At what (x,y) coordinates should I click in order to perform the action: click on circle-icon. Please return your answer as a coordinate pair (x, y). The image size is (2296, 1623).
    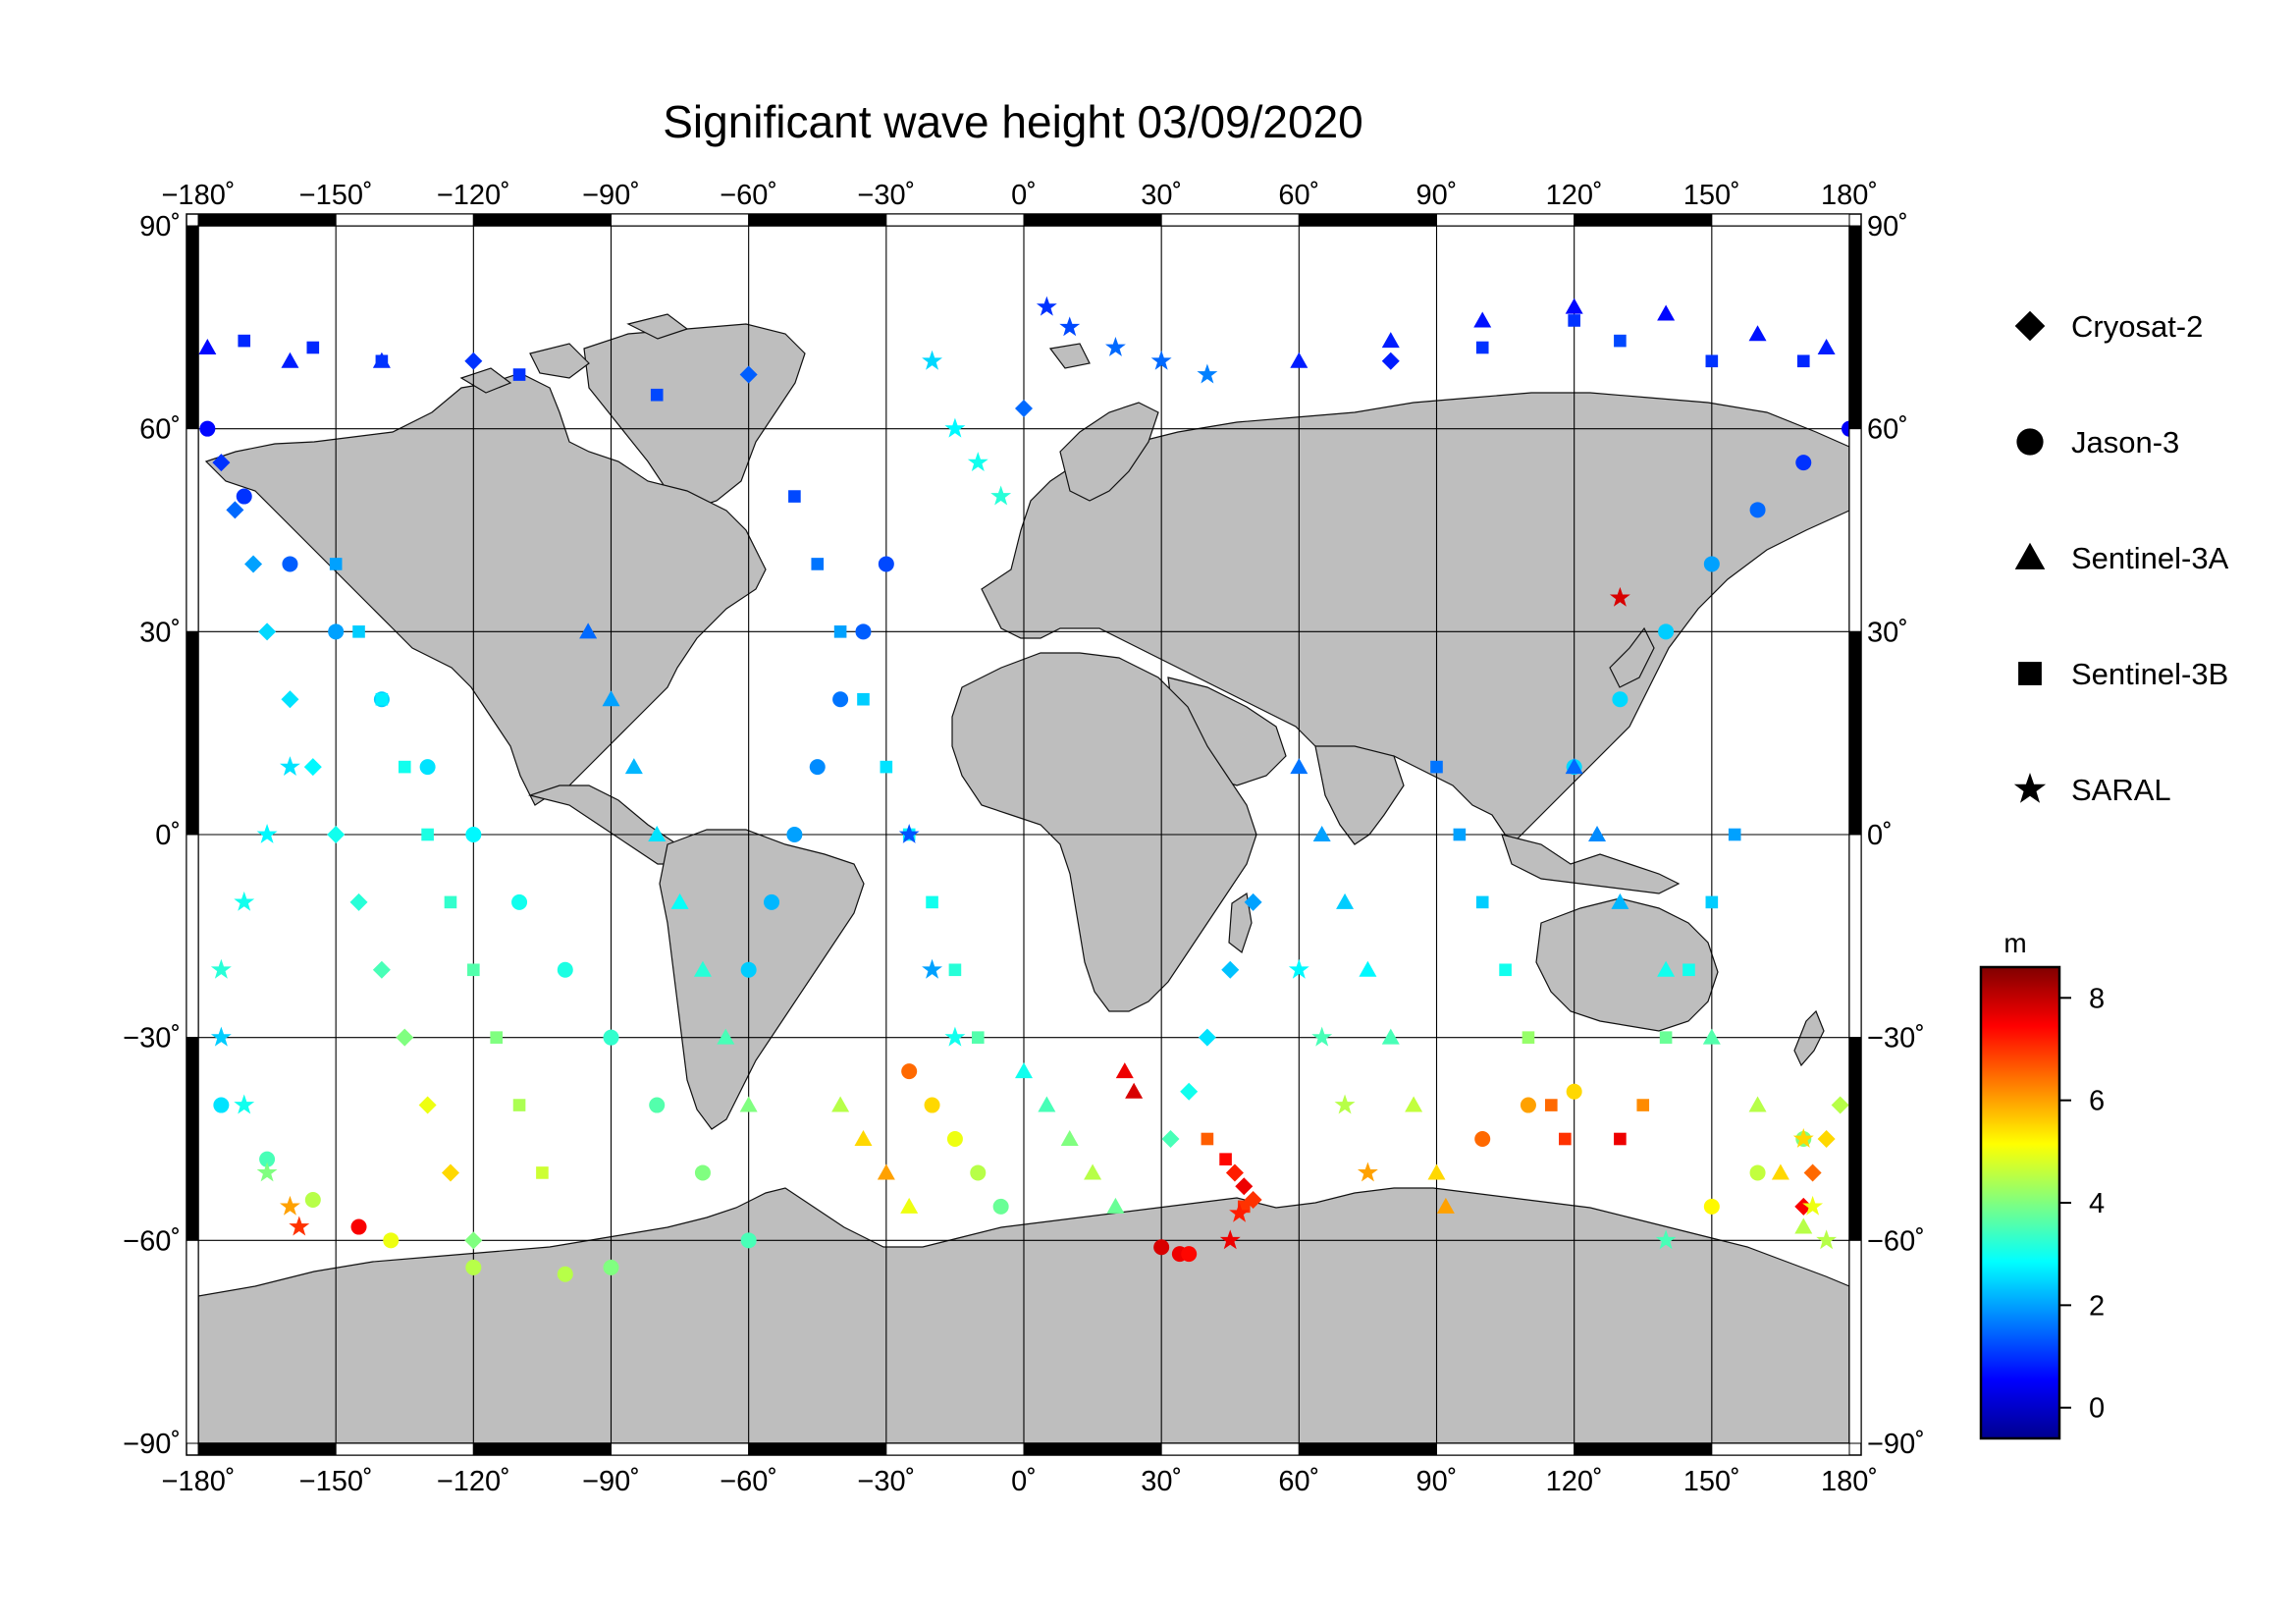
    Looking at the image, I should click on (2030, 442).